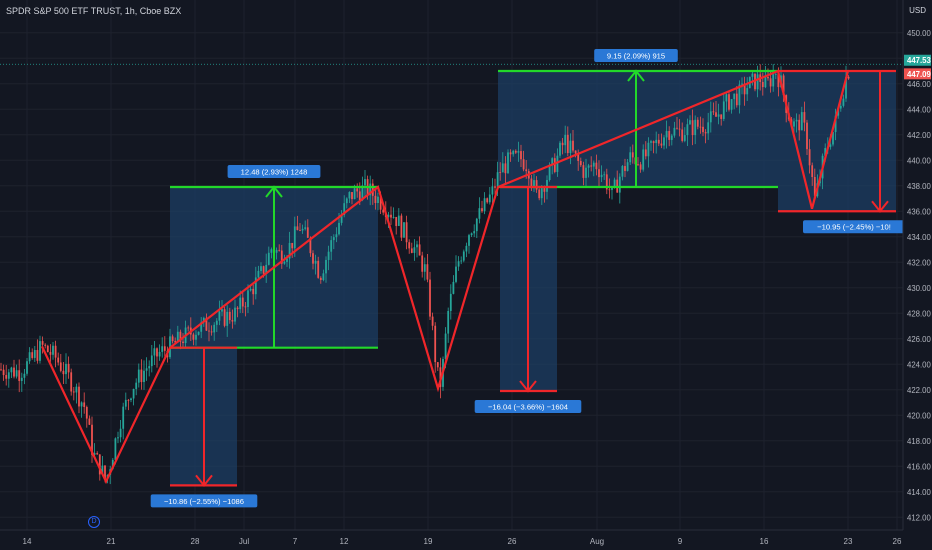 The image size is (932, 550). I want to click on price-axis-bg, so click(917, 275).